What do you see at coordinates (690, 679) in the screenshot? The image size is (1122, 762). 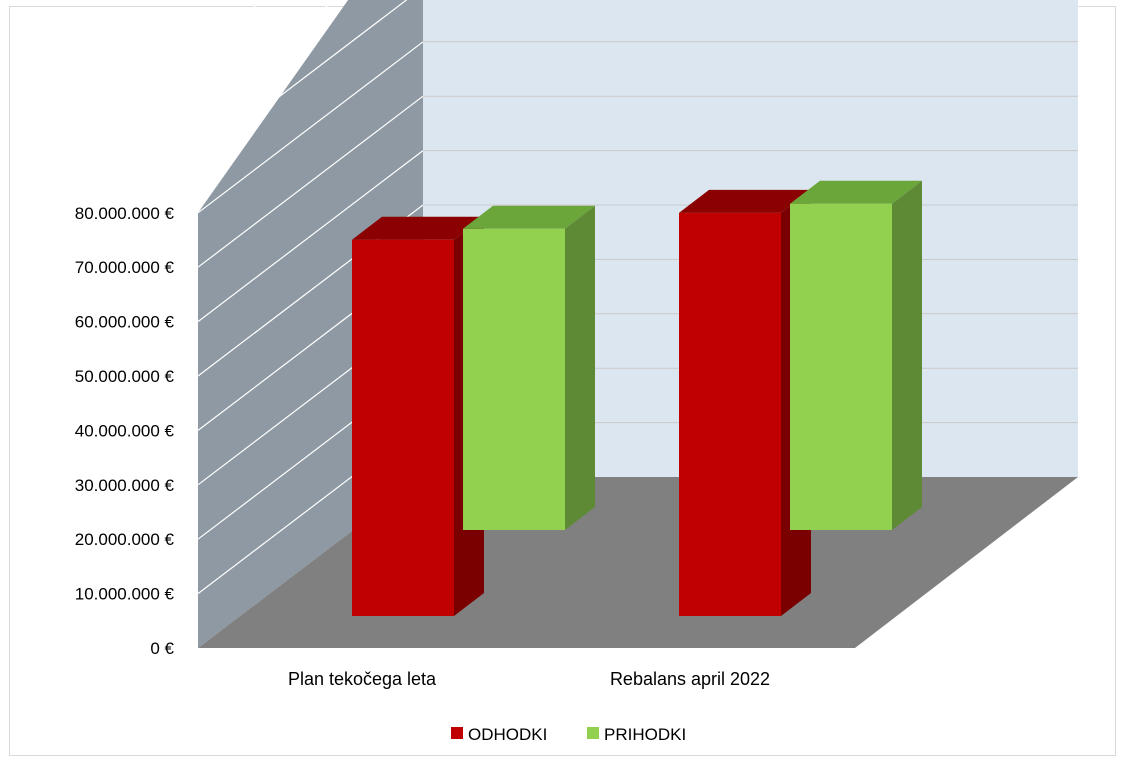 I see `category-label: Rebalans april 2022` at bounding box center [690, 679].